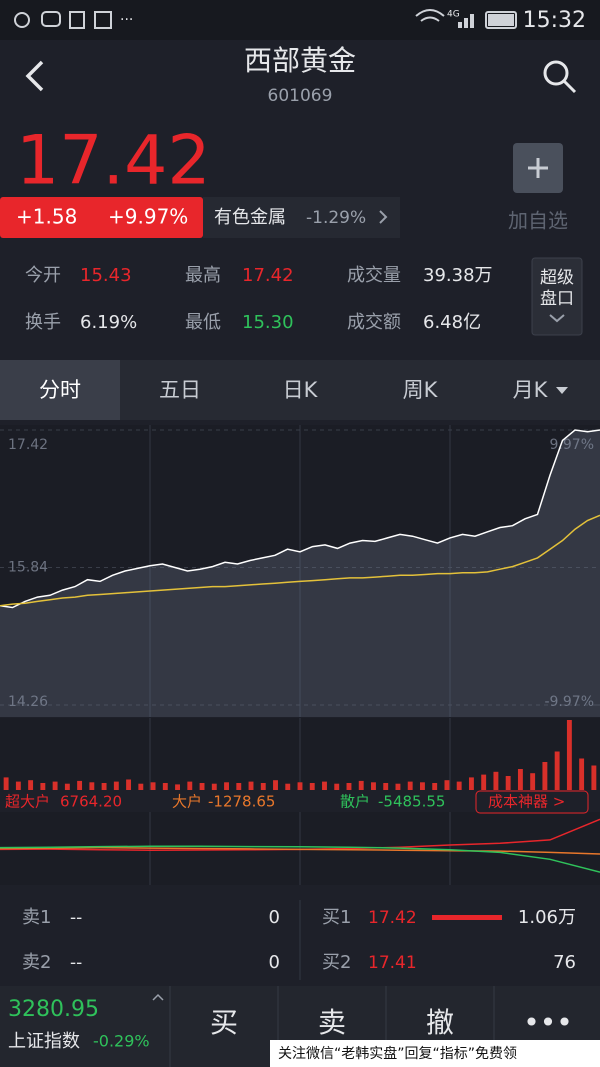  What do you see at coordinates (108, 322) in the screenshot?
I see `stat-value: 6.19%` at bounding box center [108, 322].